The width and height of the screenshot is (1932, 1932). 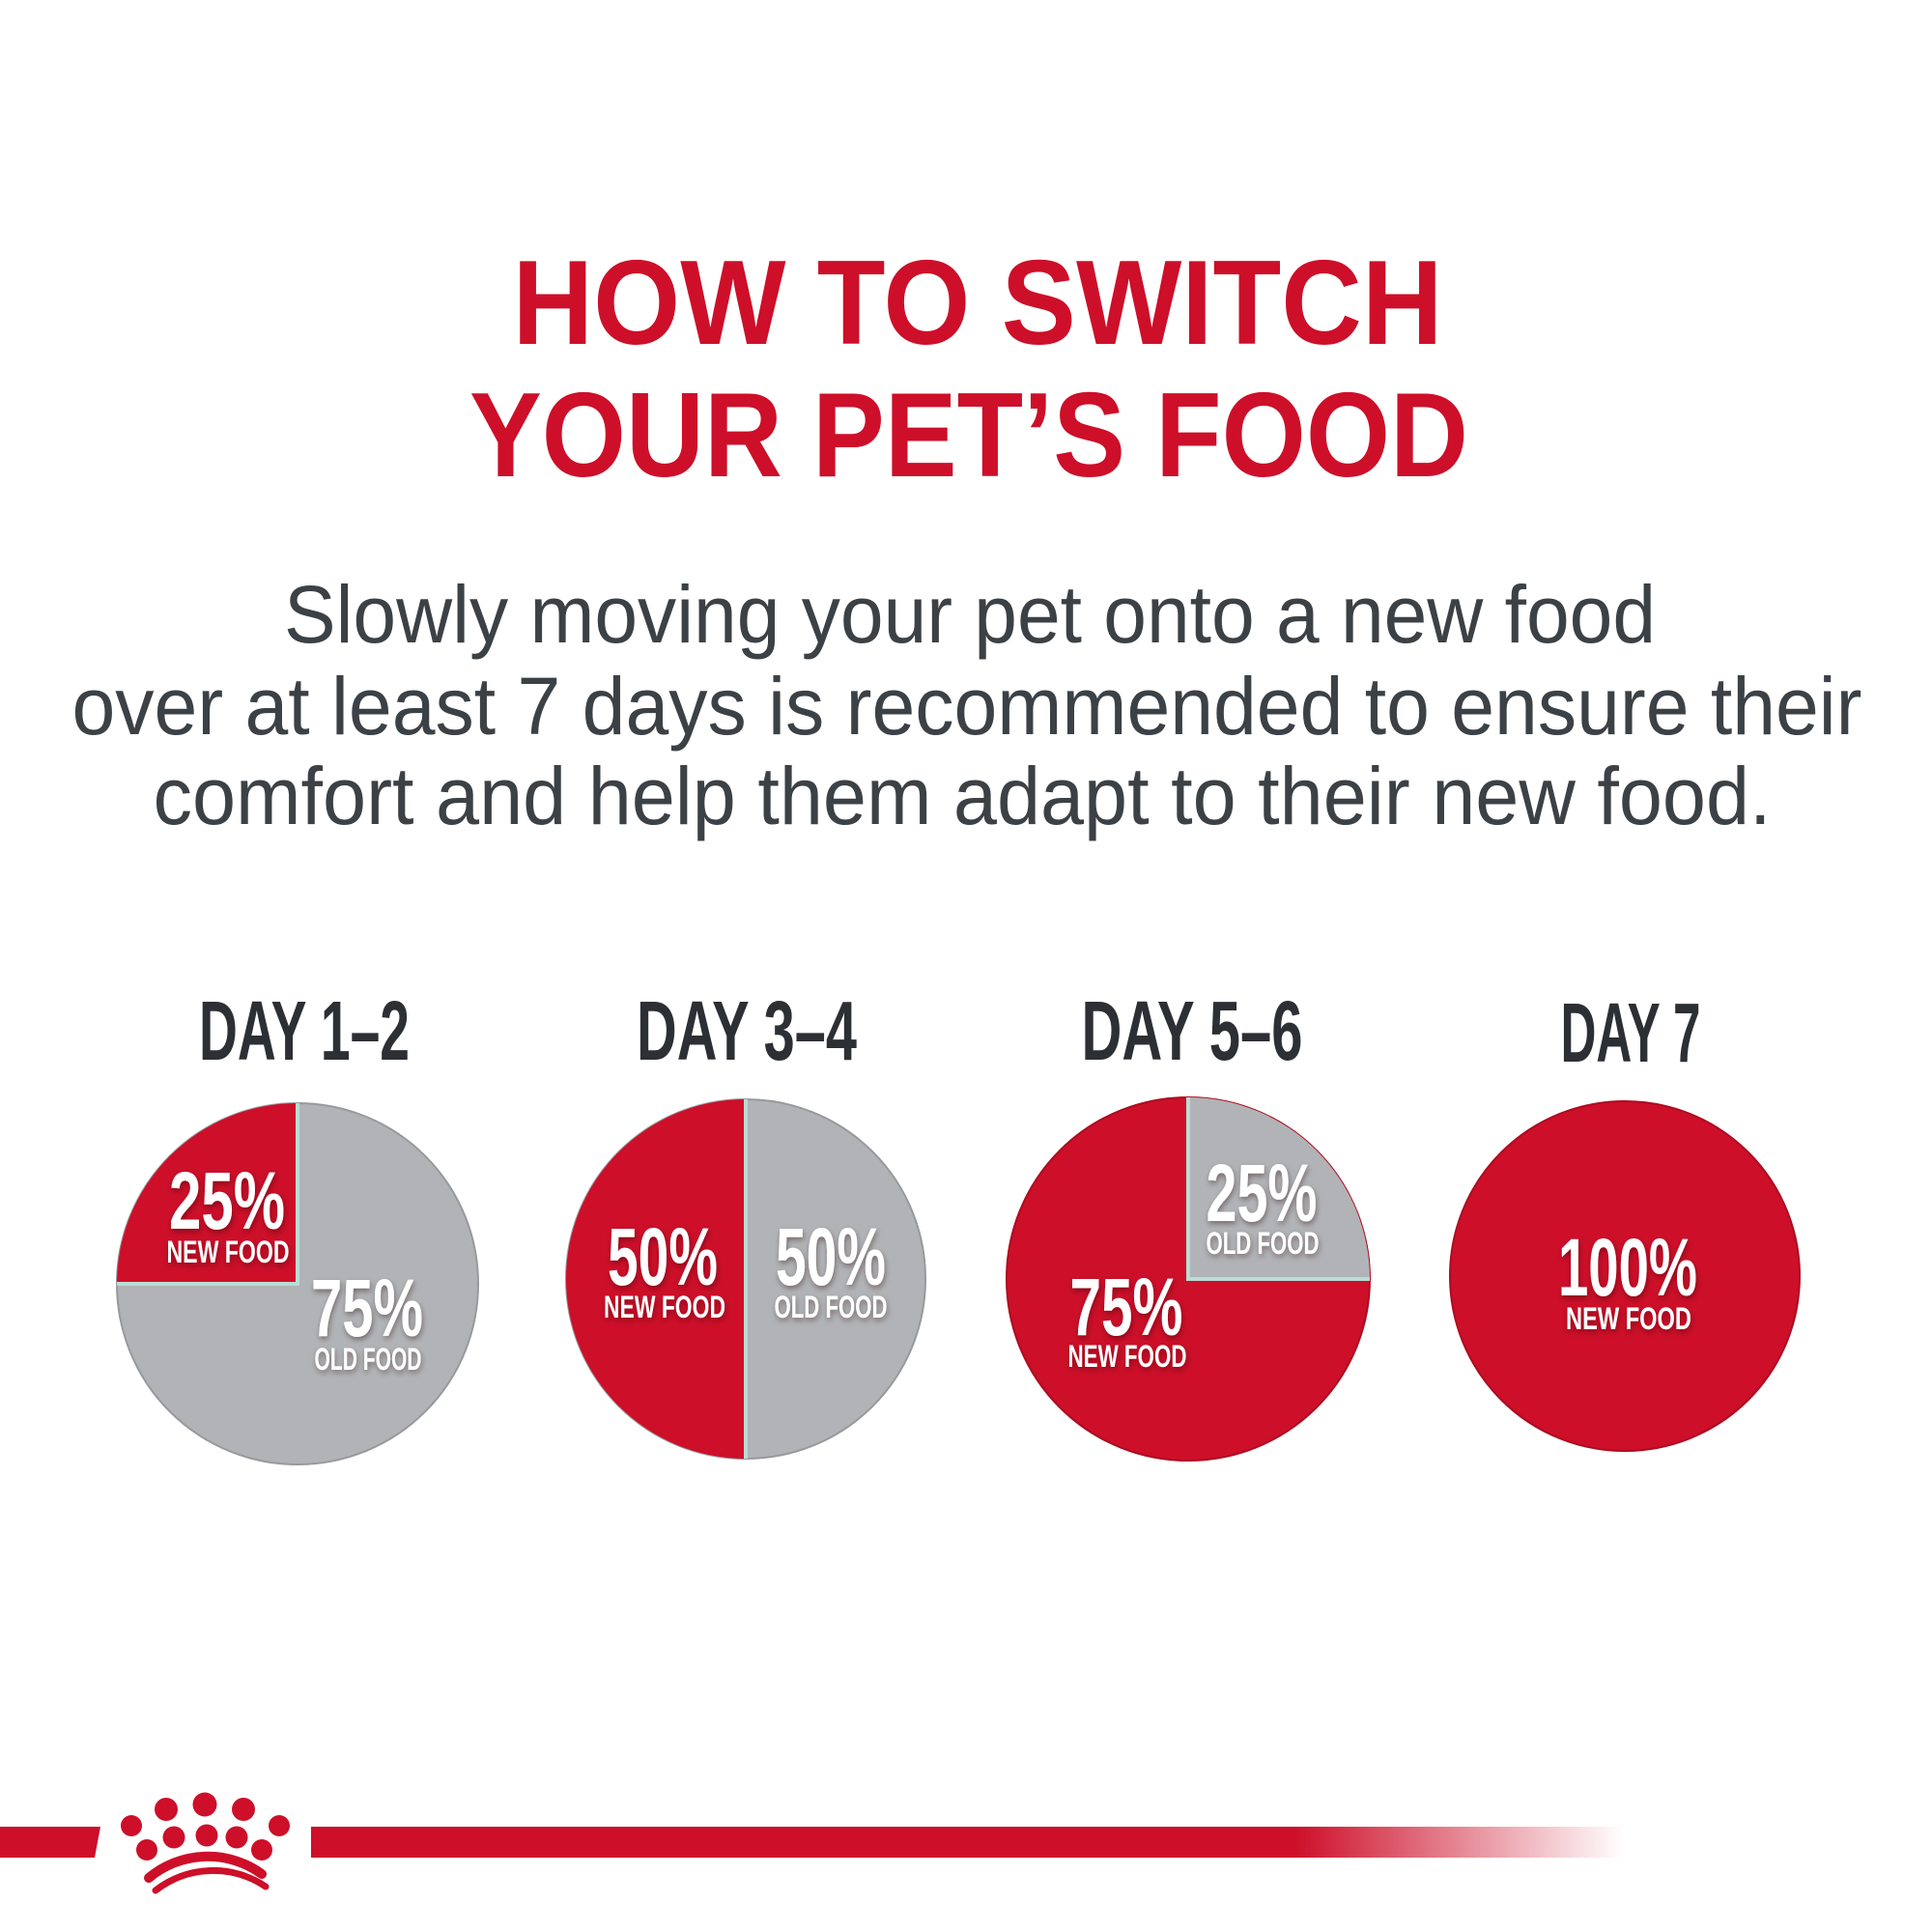 I want to click on svg-text: 100%, so click(x=1627, y=1267).